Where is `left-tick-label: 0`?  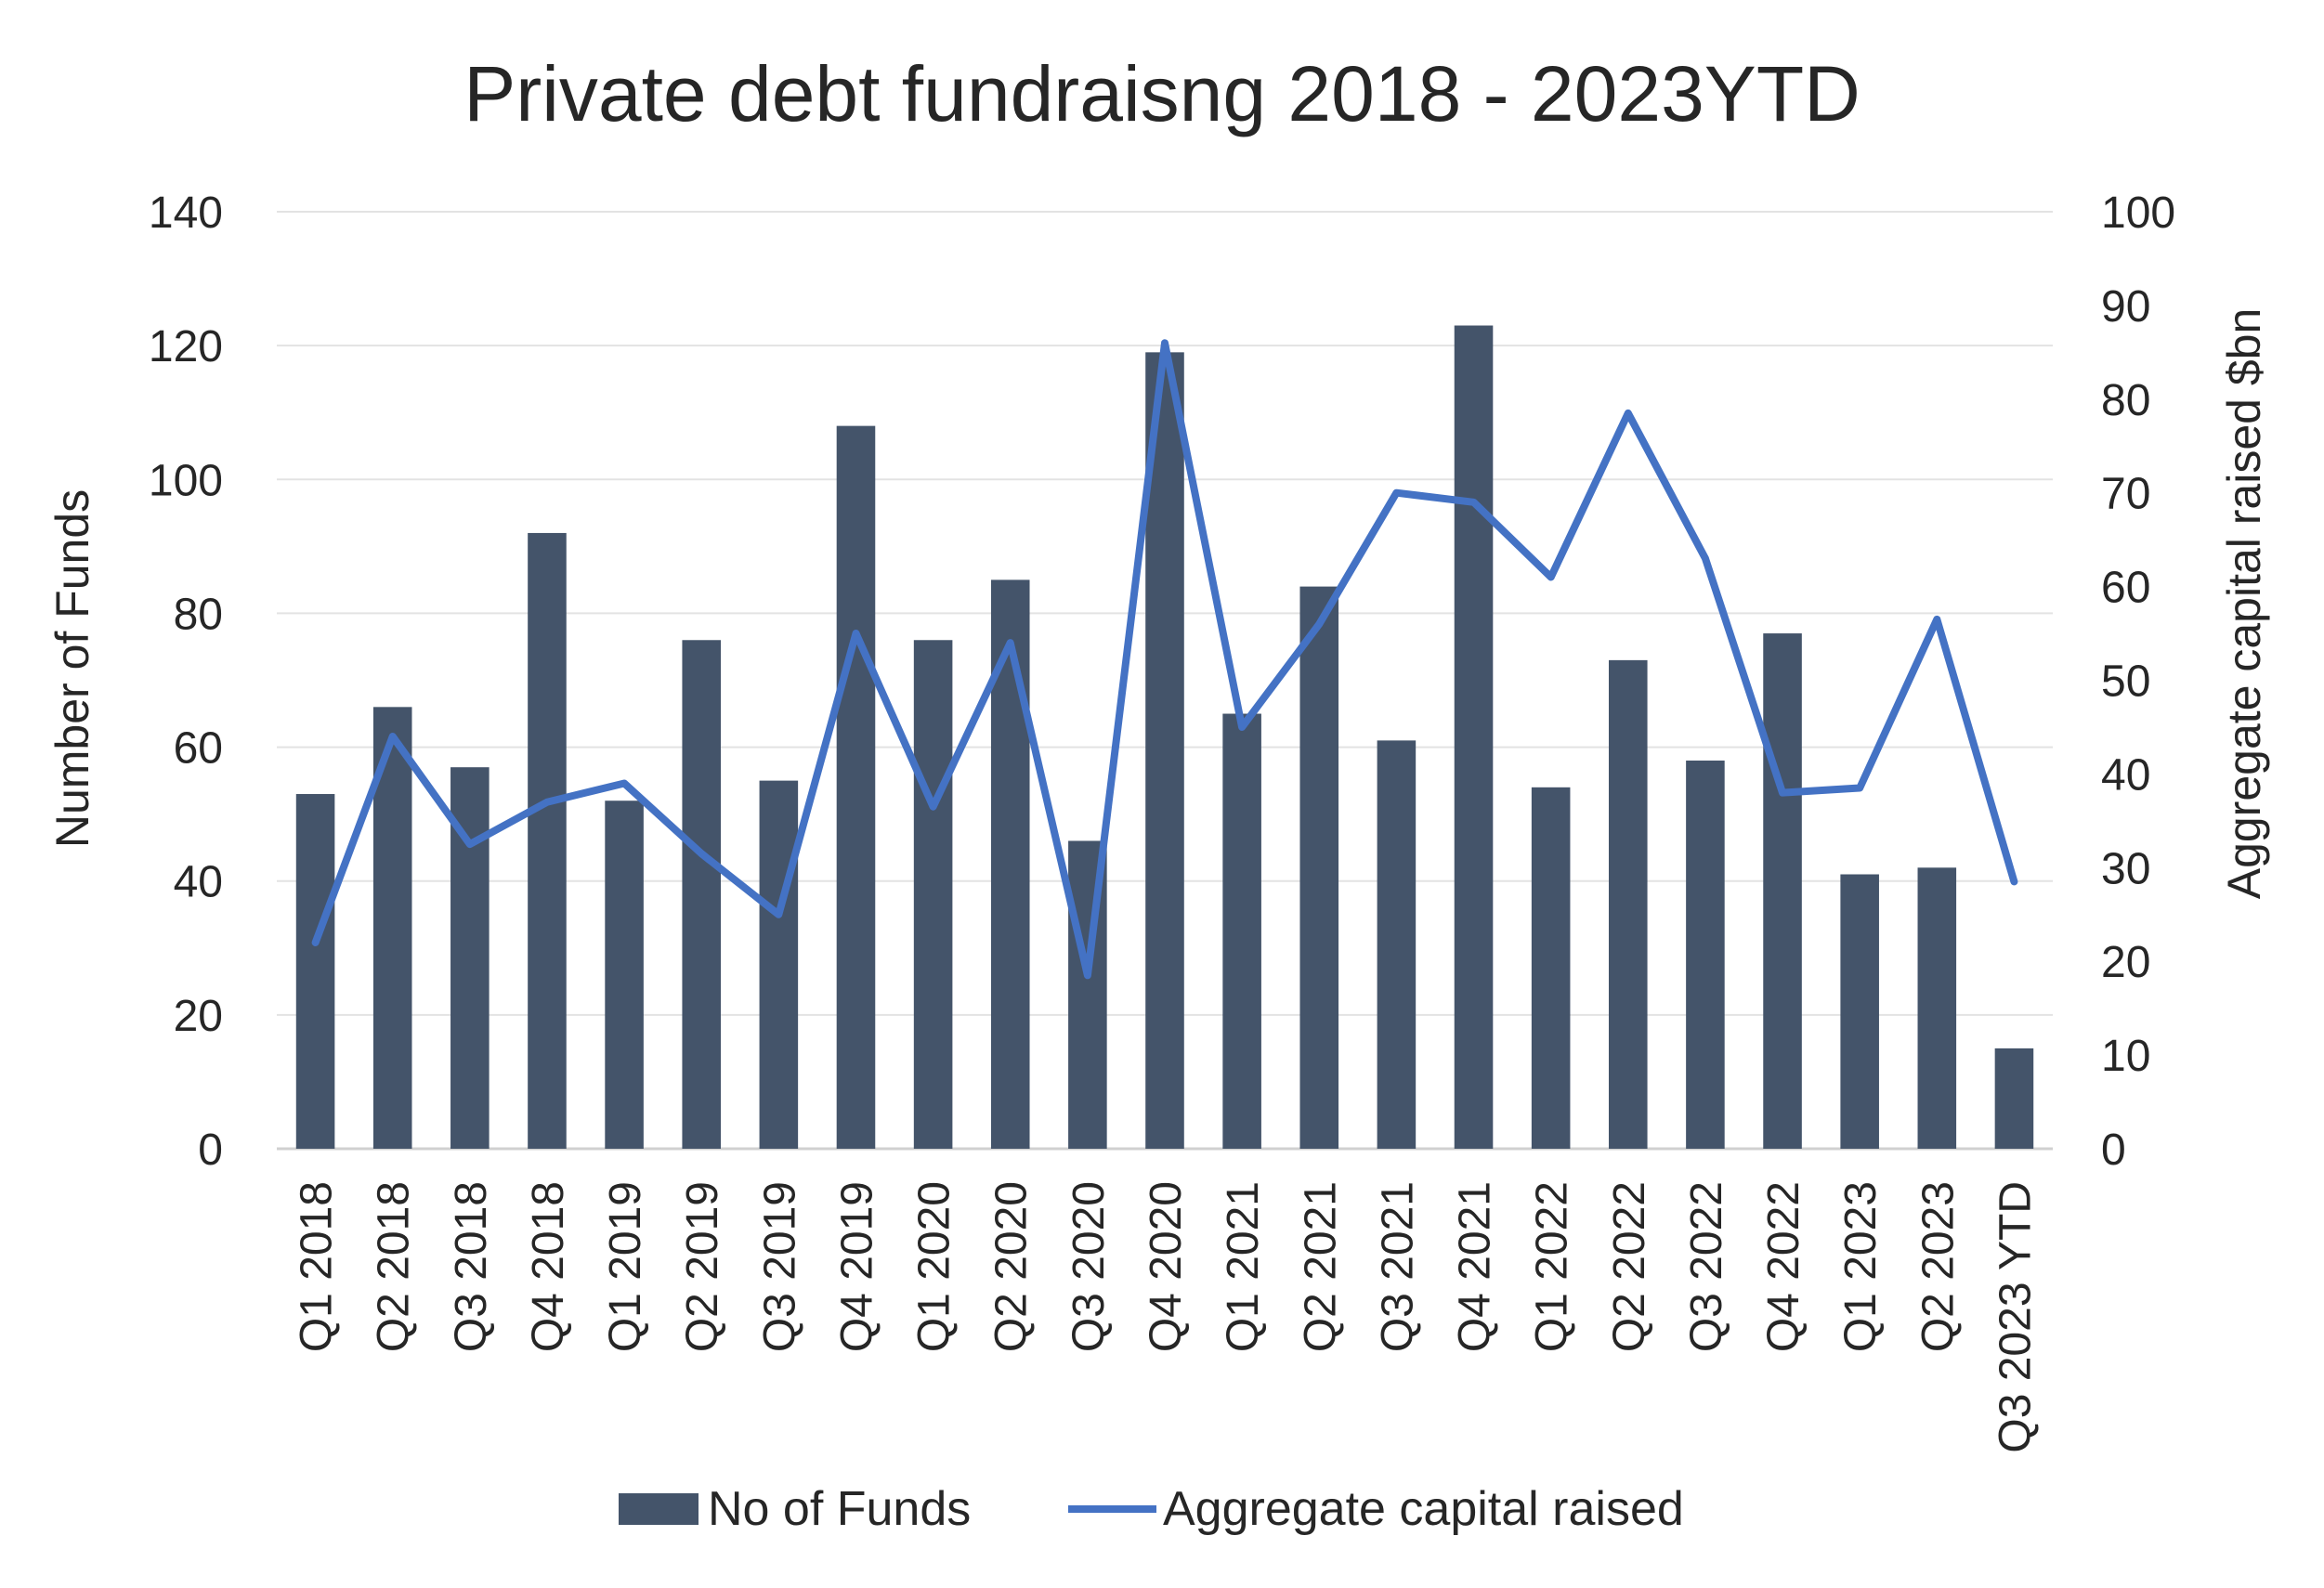
left-tick-label: 0 is located at coordinates (210, 1151).